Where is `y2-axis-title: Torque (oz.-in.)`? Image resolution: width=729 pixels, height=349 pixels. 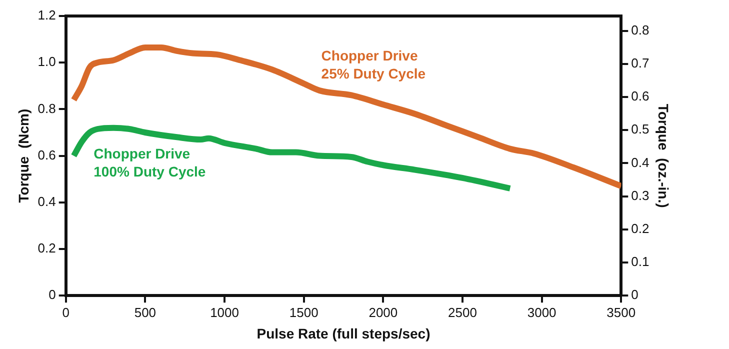
y2-axis-title: Torque (oz.-in.) is located at coordinates (664, 156).